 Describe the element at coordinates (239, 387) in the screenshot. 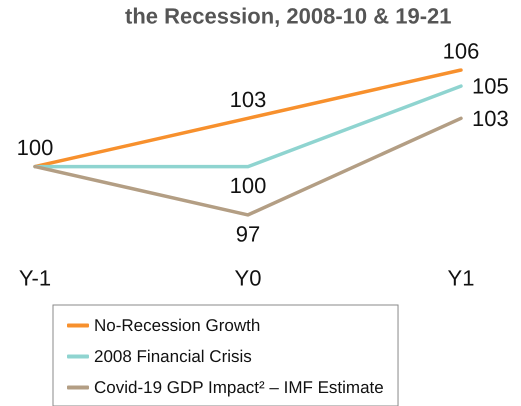

I see `legend-label: Covid-19 GDP Impact² – IMF Estimate` at that location.